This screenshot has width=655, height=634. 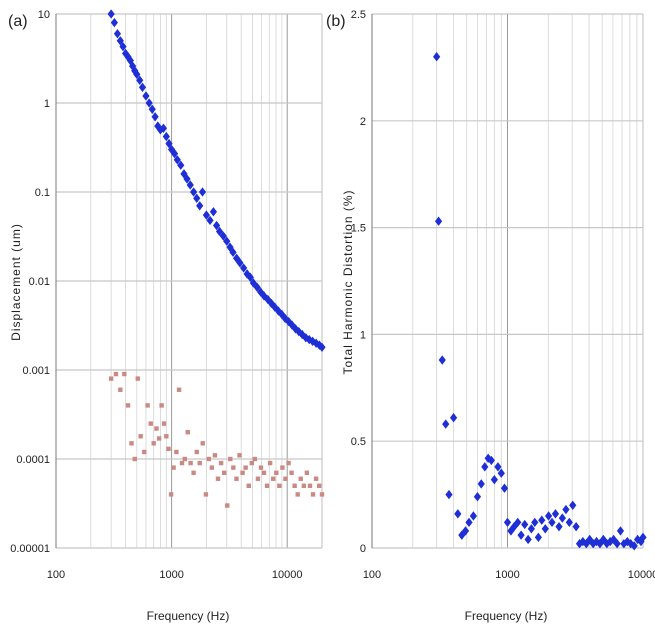 What do you see at coordinates (372, 575) in the screenshot?
I see `panel-b-x-tick-label: 100` at bounding box center [372, 575].